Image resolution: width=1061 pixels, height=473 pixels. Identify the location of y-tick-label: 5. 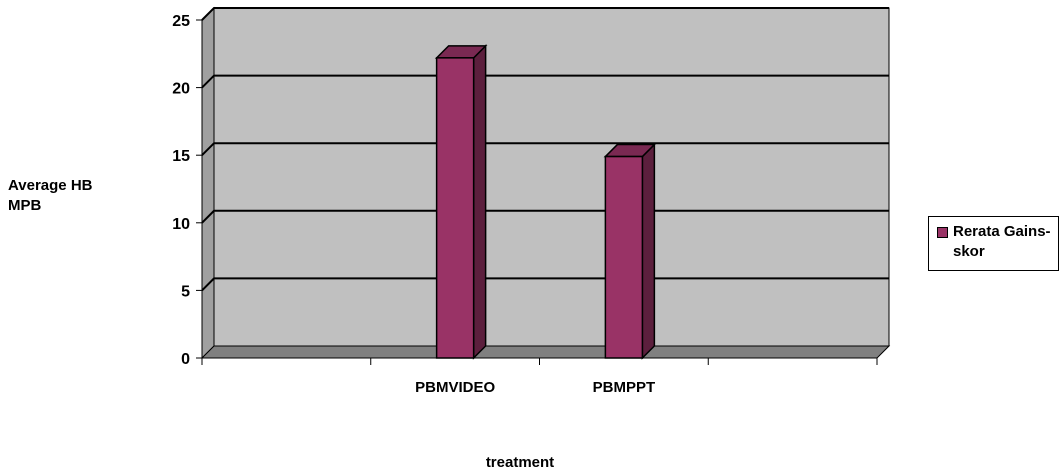
(185, 291).